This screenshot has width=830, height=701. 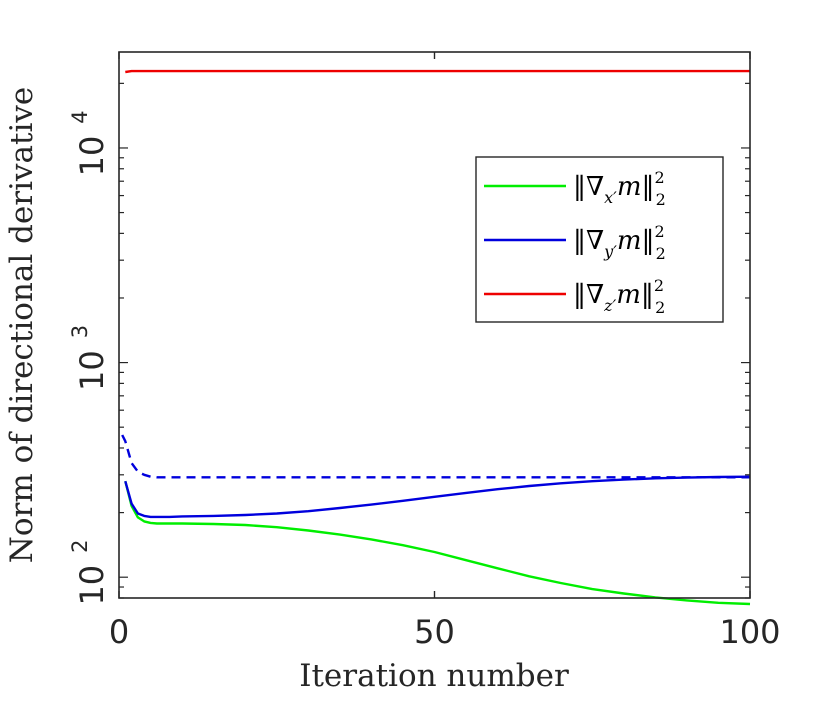 What do you see at coordinates (609, 305) in the screenshot?
I see `legend-text-part: z′` at bounding box center [609, 305].